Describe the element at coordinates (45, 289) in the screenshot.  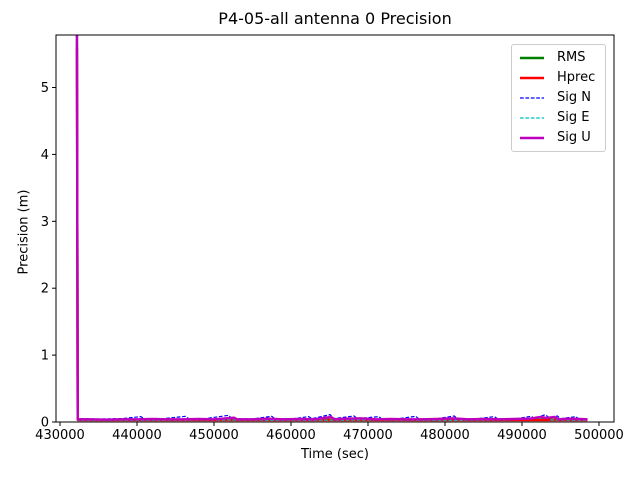
I see `y-tick-label: 2` at that location.